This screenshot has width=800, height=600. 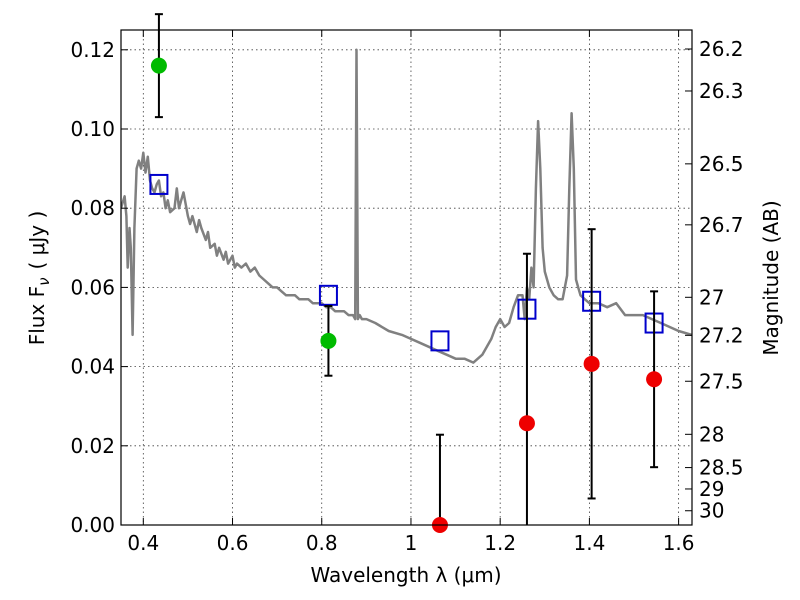 I want to click on y-axis-label-group: Flux Fν ( μJy ), so click(x=39, y=278).